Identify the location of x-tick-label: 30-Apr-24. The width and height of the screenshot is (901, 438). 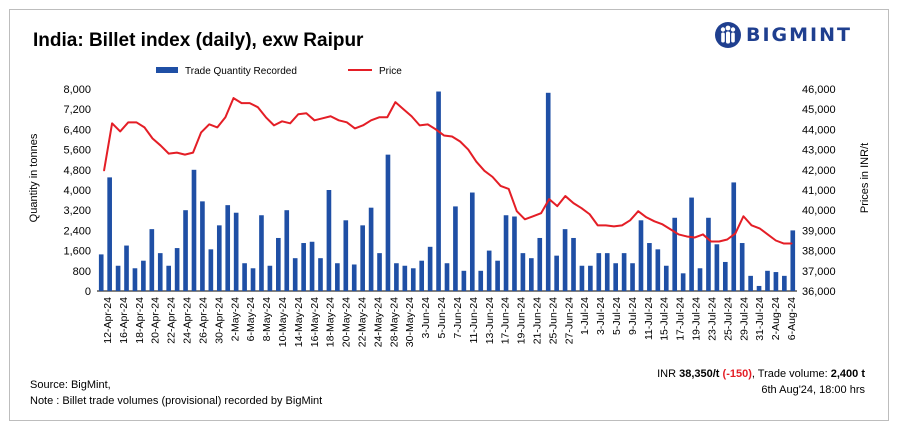
(219, 320).